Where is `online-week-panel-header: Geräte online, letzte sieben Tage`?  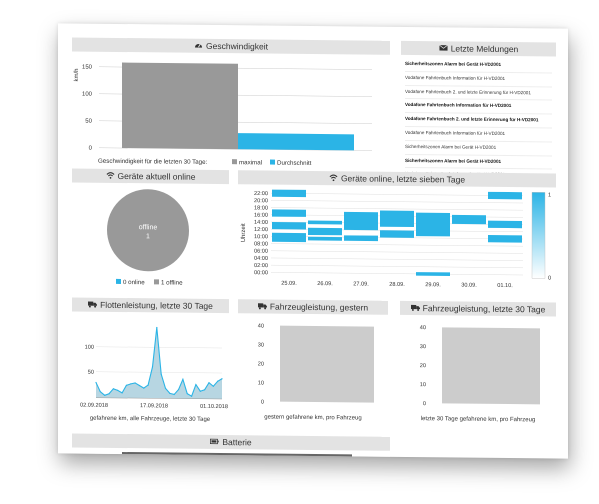 online-week-panel-header: Geräte online, letzte sieben Tage is located at coordinates (397, 179).